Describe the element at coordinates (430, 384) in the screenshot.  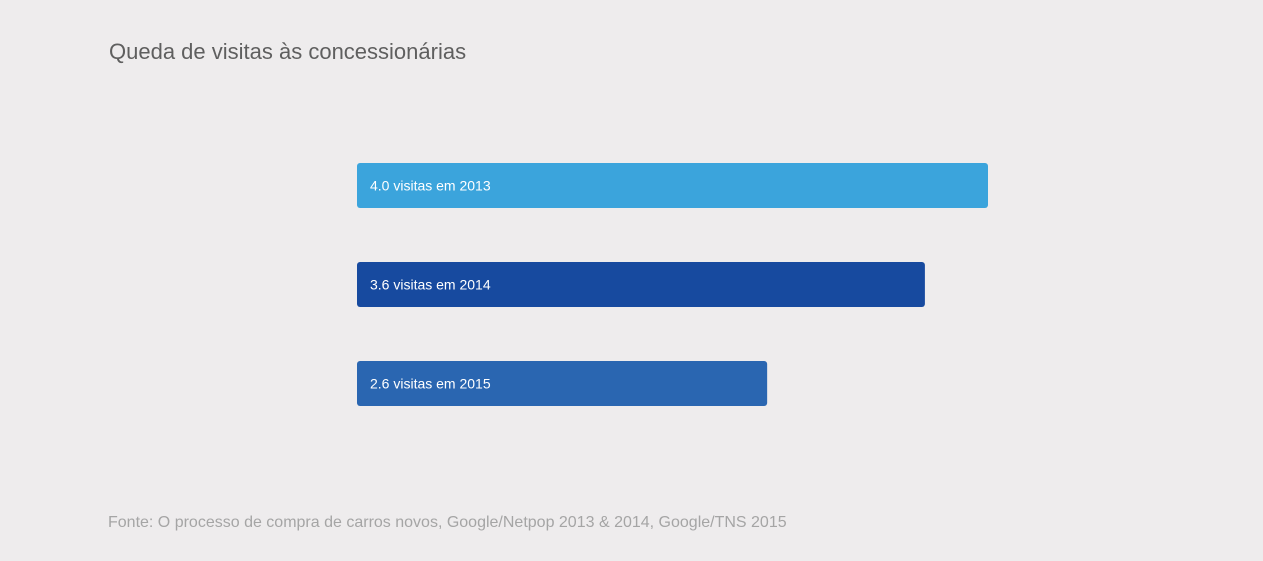
I see `bar-label-2015: 2.6 visitas em 2015` at that location.